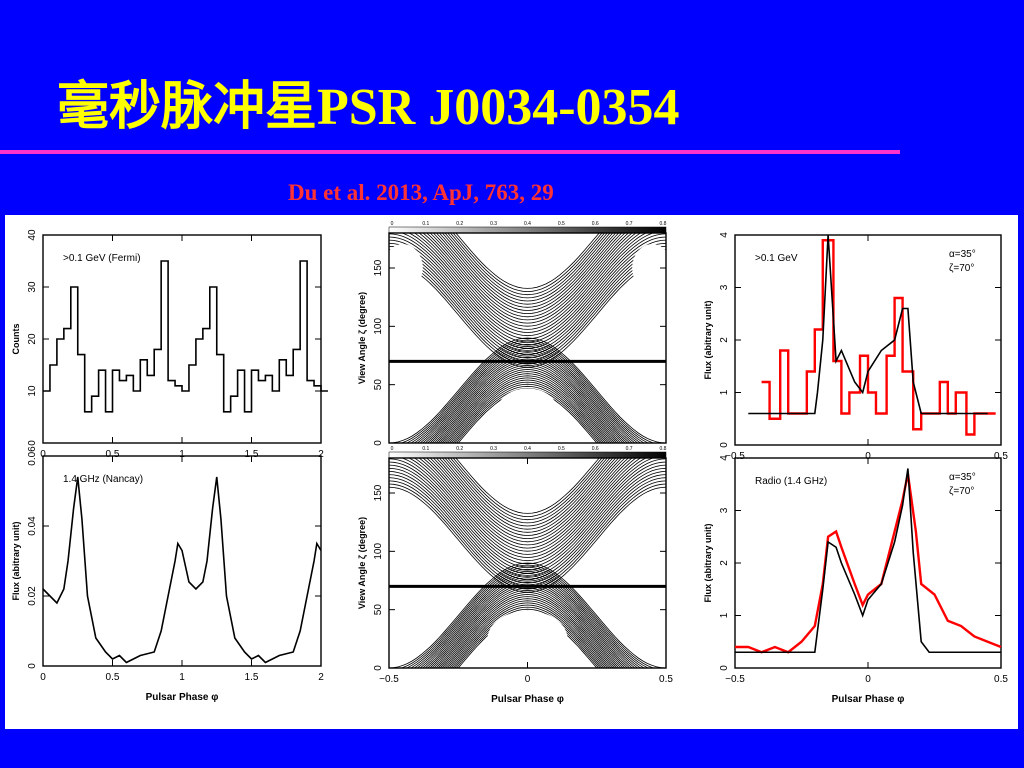 This screenshot has width=1024, height=768. What do you see at coordinates (103, 479) in the screenshot?
I see `nancay-annotation: 1.4 GHz (Nancay)` at bounding box center [103, 479].